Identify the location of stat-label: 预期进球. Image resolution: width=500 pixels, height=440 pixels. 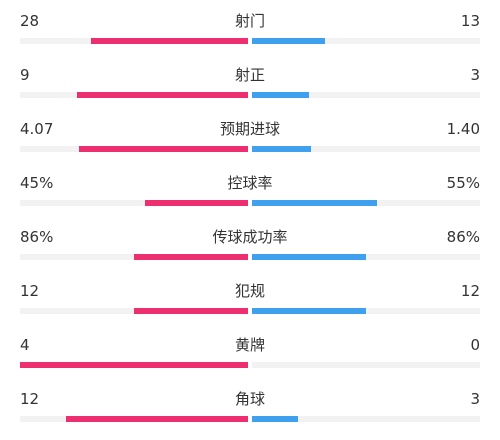
(249, 129).